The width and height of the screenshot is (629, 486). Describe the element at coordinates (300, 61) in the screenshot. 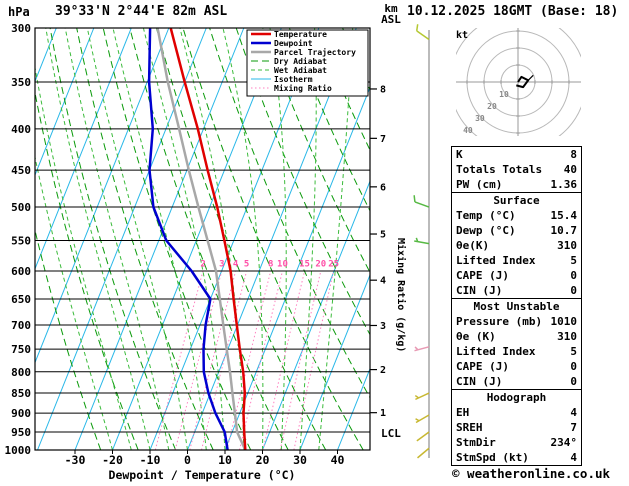

I see `svg-text: Dry Adiabat` at that location.